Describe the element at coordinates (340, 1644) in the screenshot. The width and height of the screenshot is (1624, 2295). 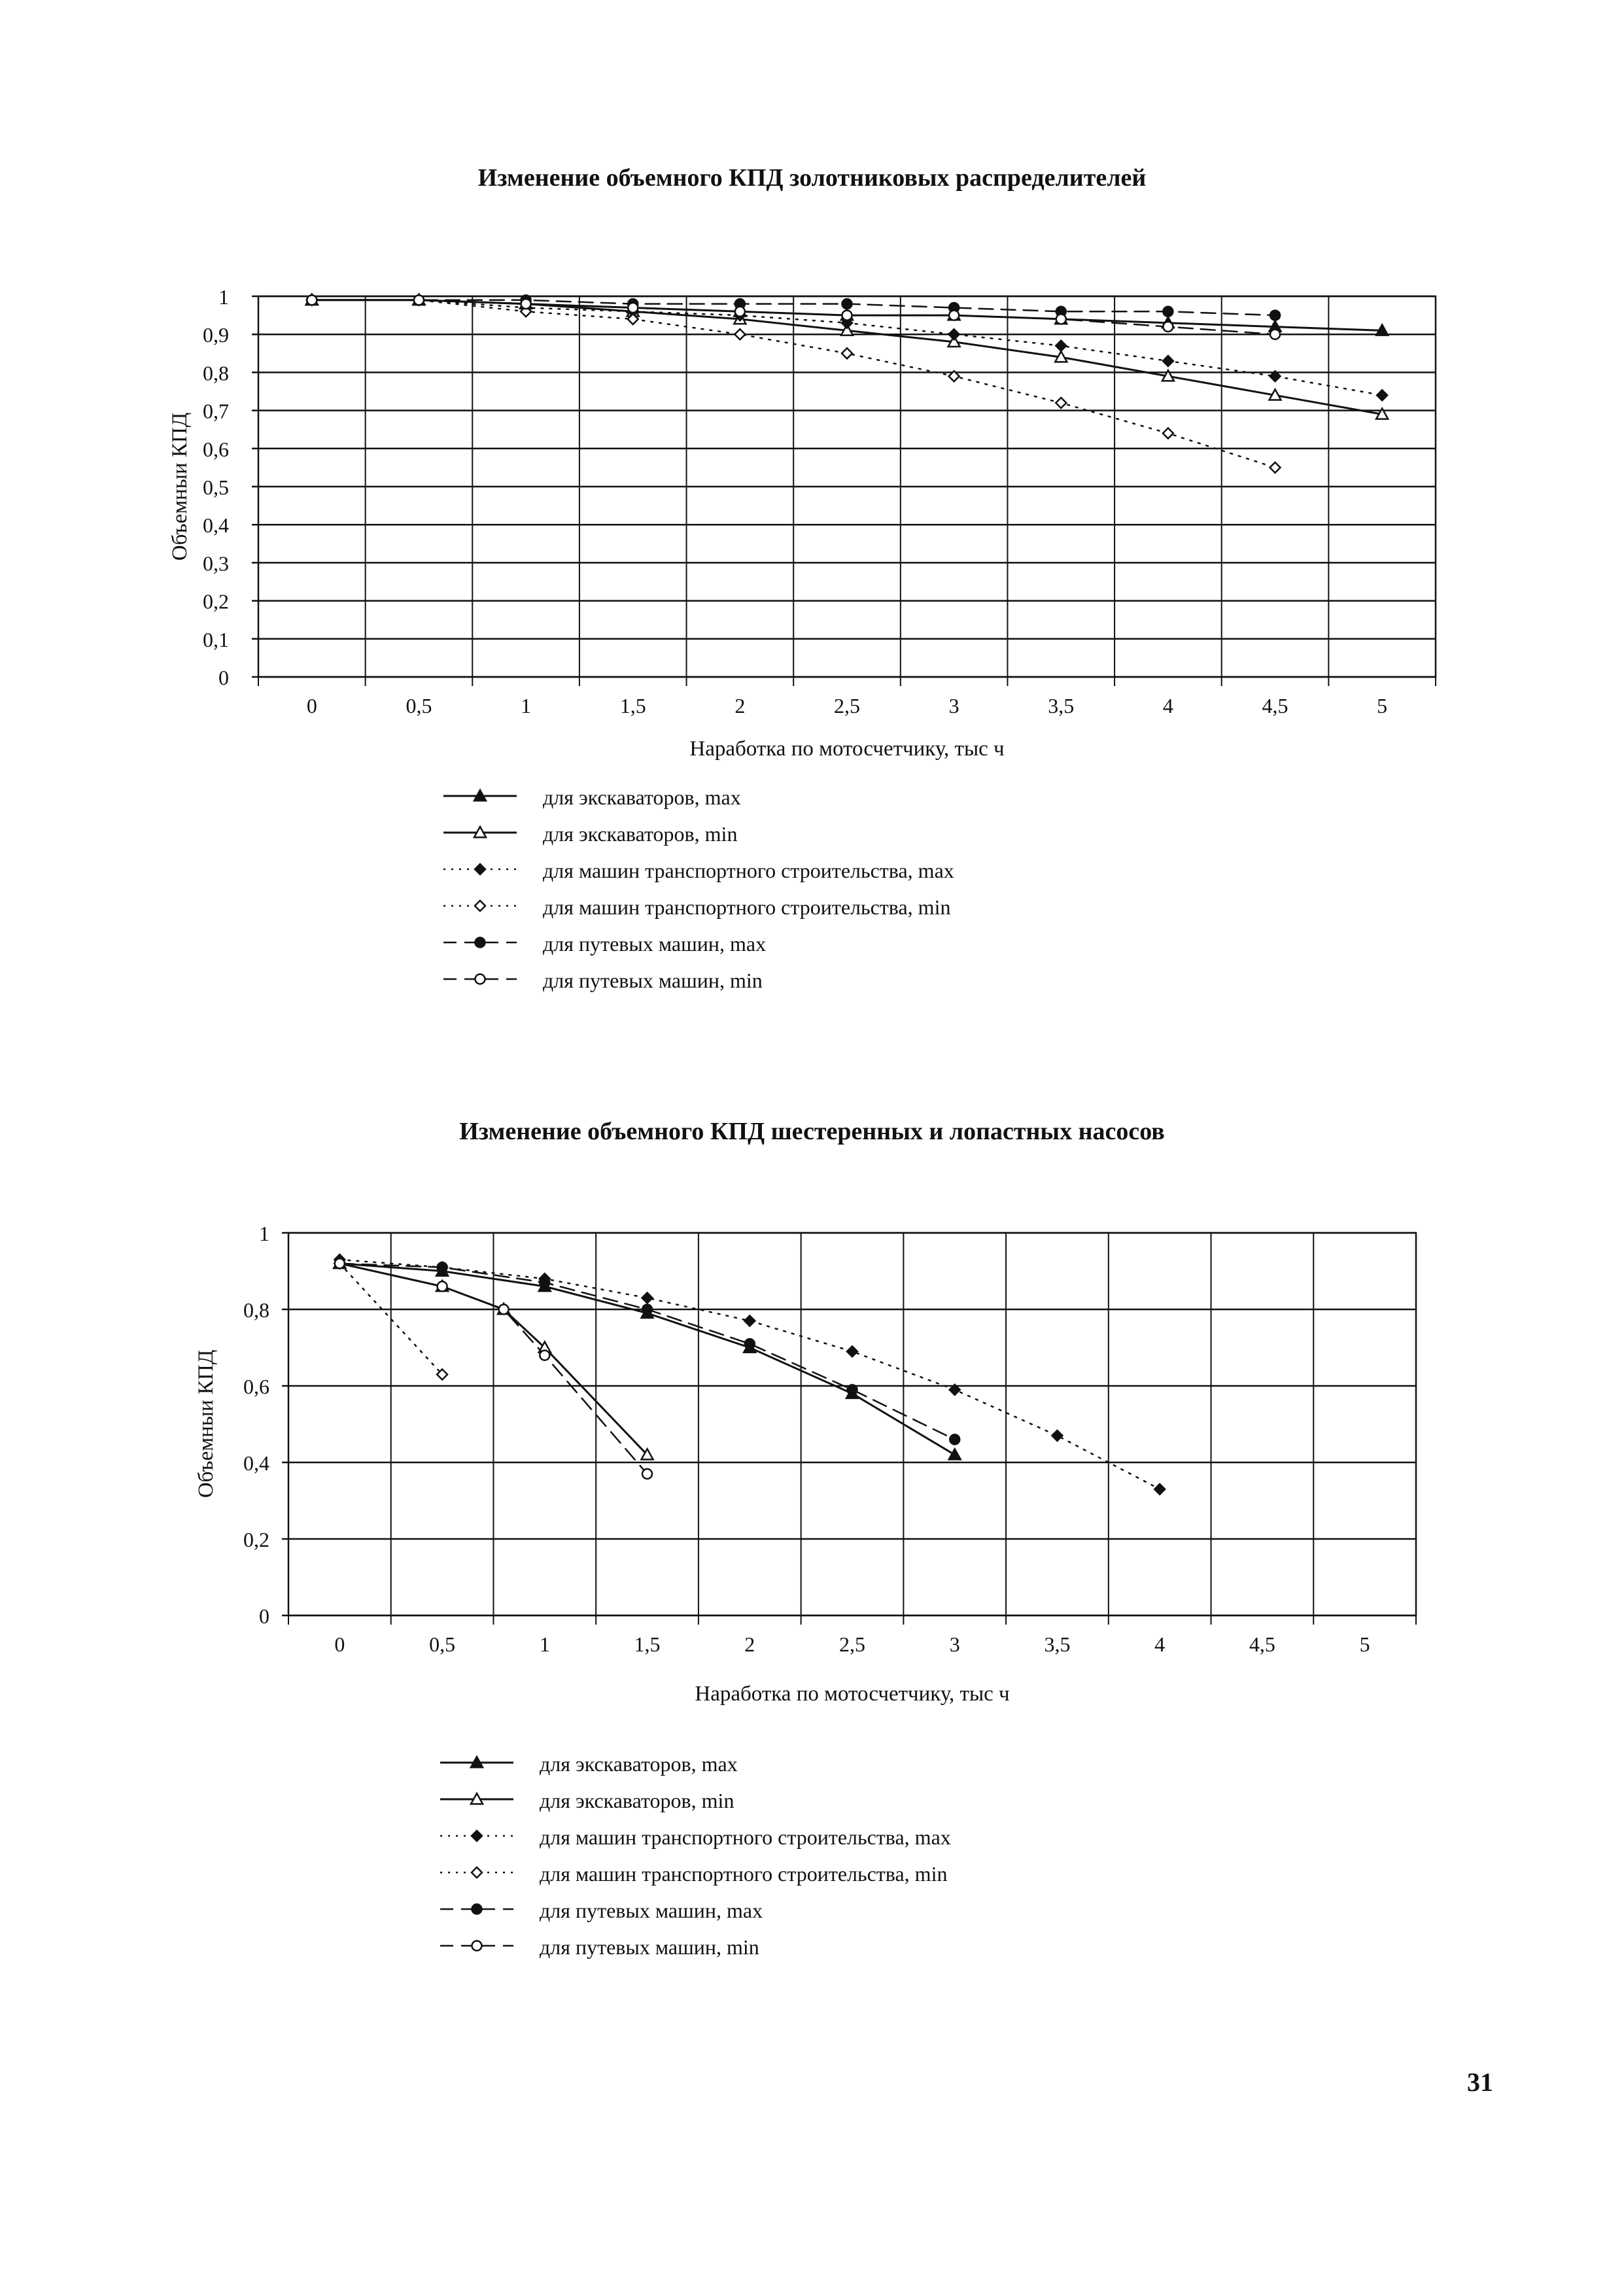
I see `chart-2-x-tick-label: 0` at that location.